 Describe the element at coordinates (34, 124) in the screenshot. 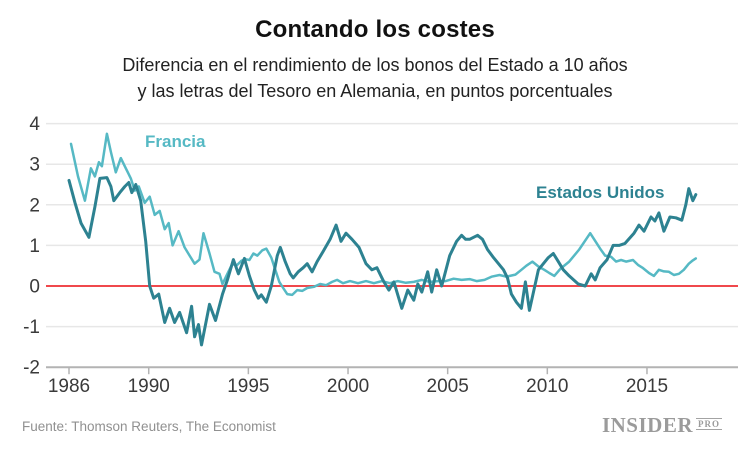

I see `y-tick-label: 4` at that location.